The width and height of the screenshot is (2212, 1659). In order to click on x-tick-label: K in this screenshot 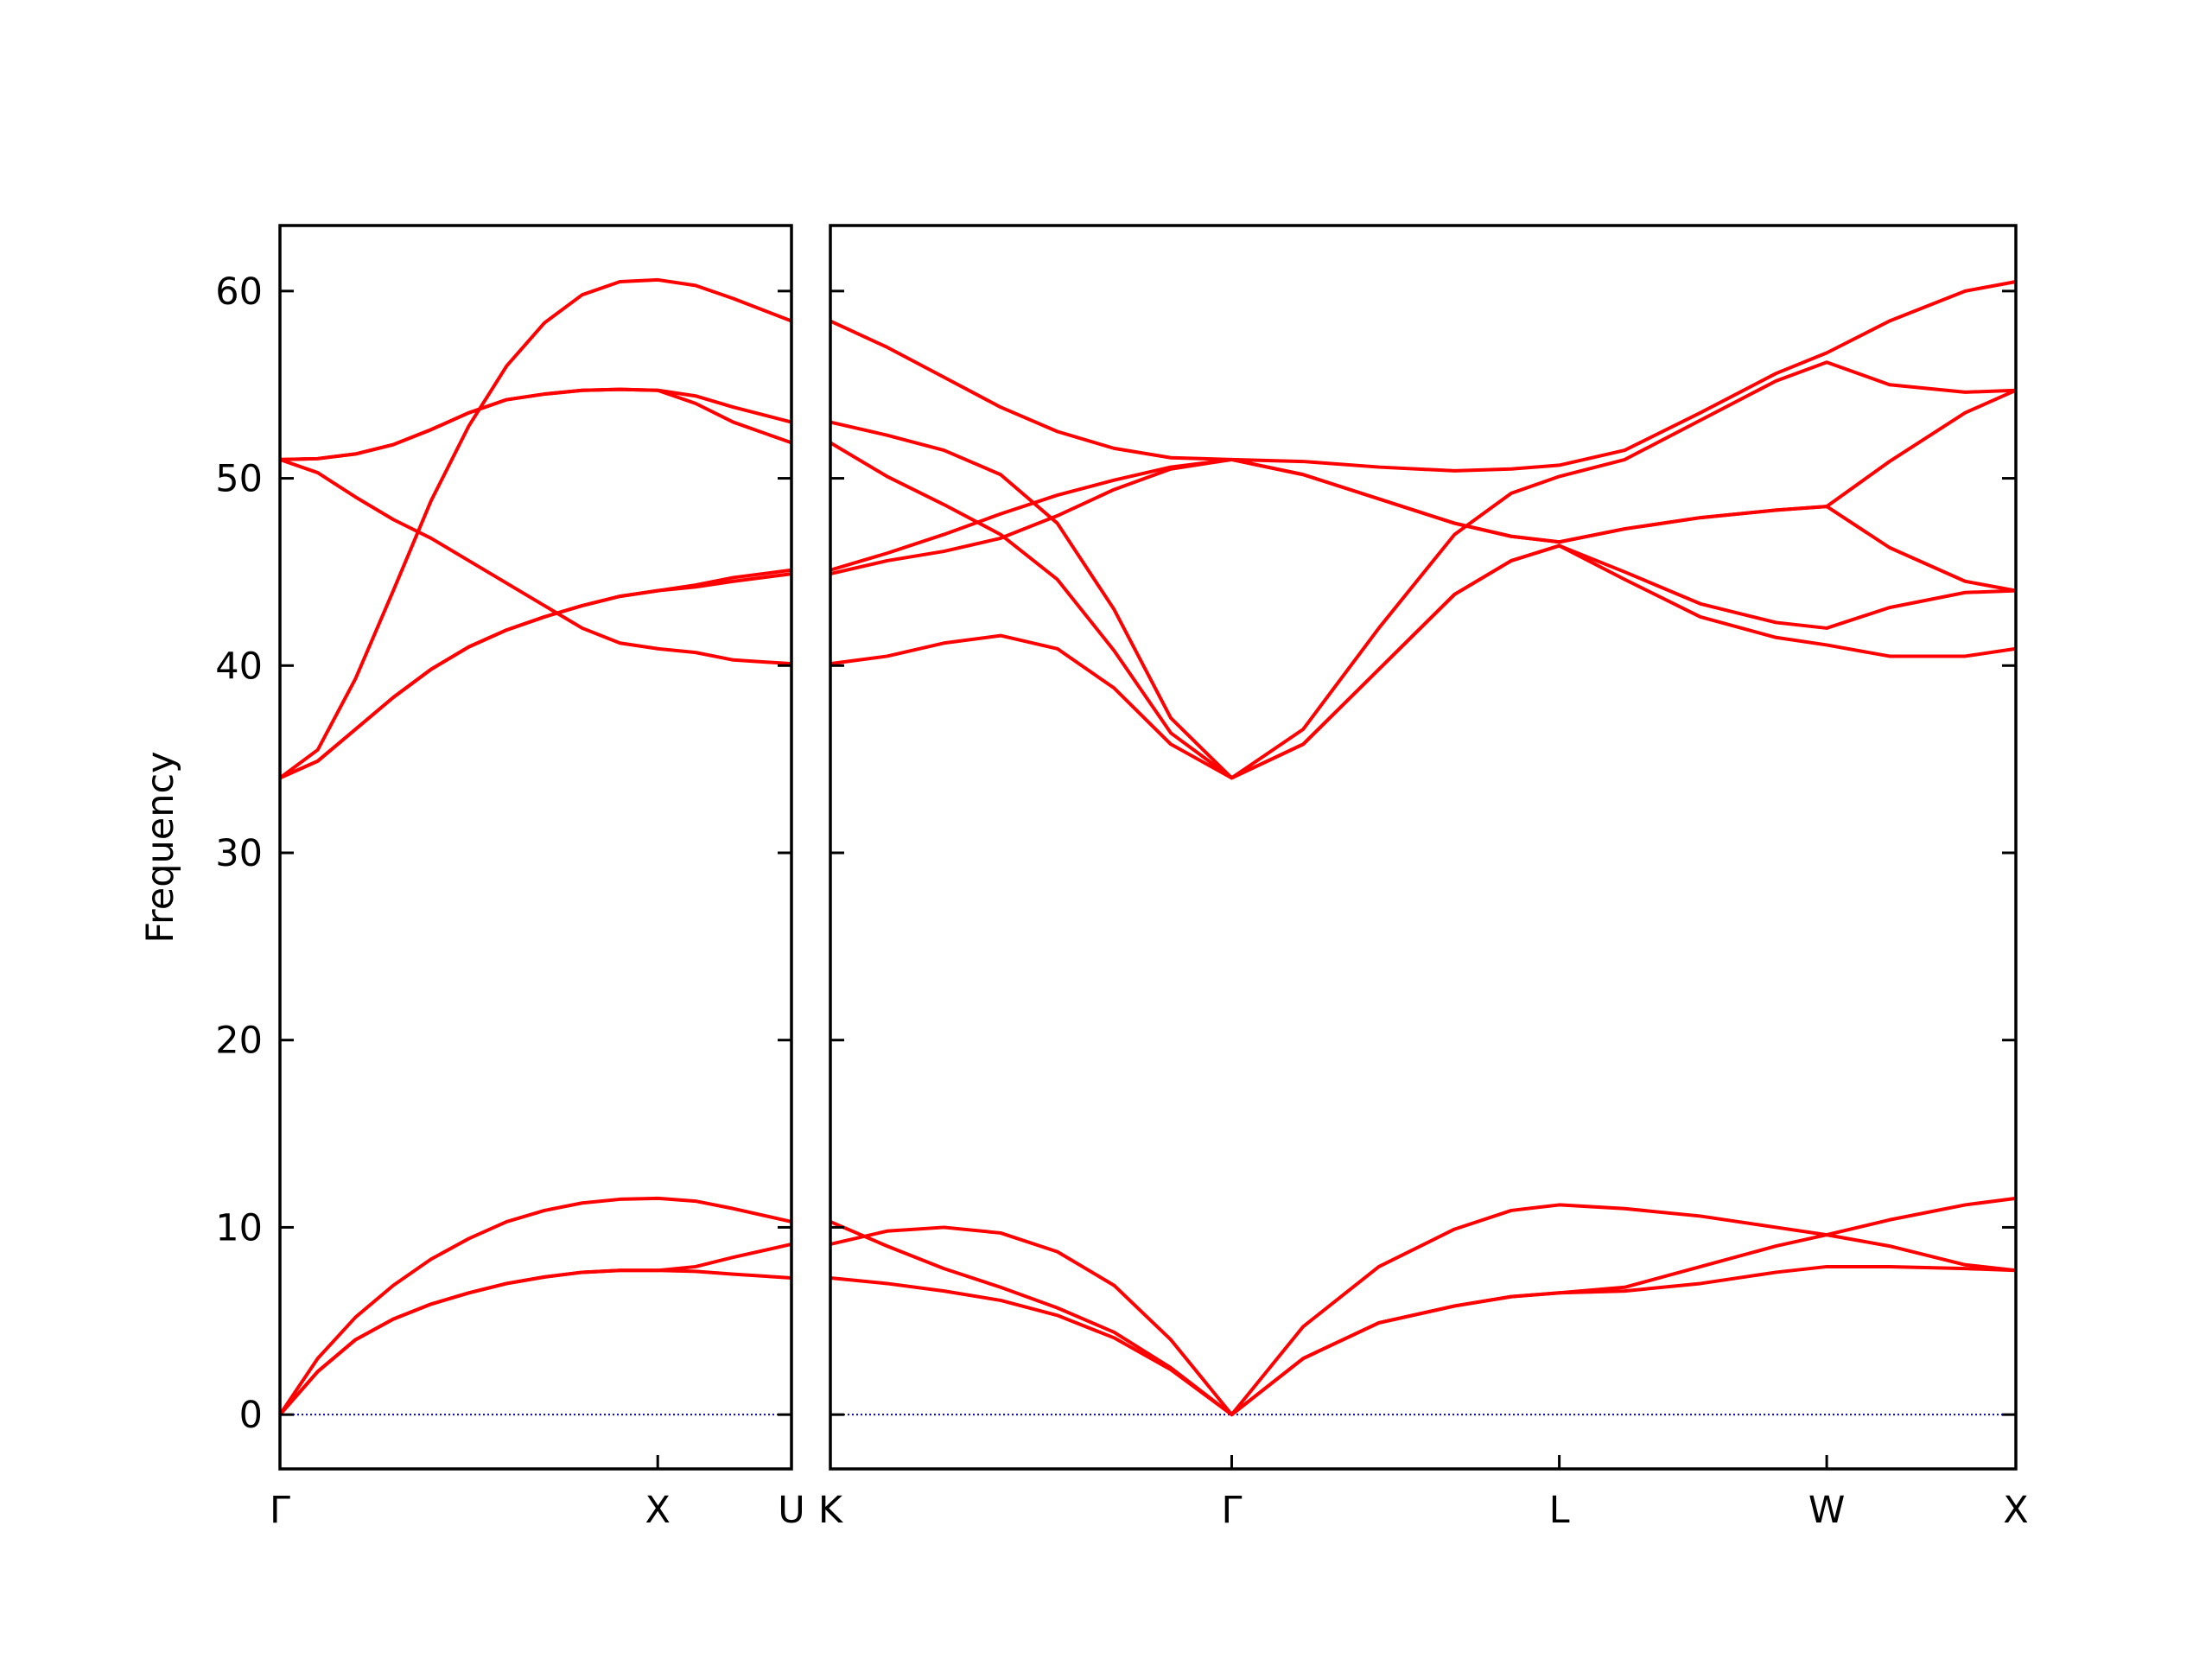, I will do `click(831, 1510)`.